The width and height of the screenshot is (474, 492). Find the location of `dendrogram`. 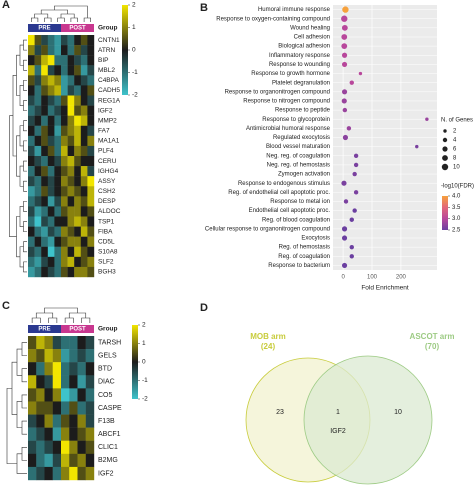

dendrogram is located at coordinates (61, 315).